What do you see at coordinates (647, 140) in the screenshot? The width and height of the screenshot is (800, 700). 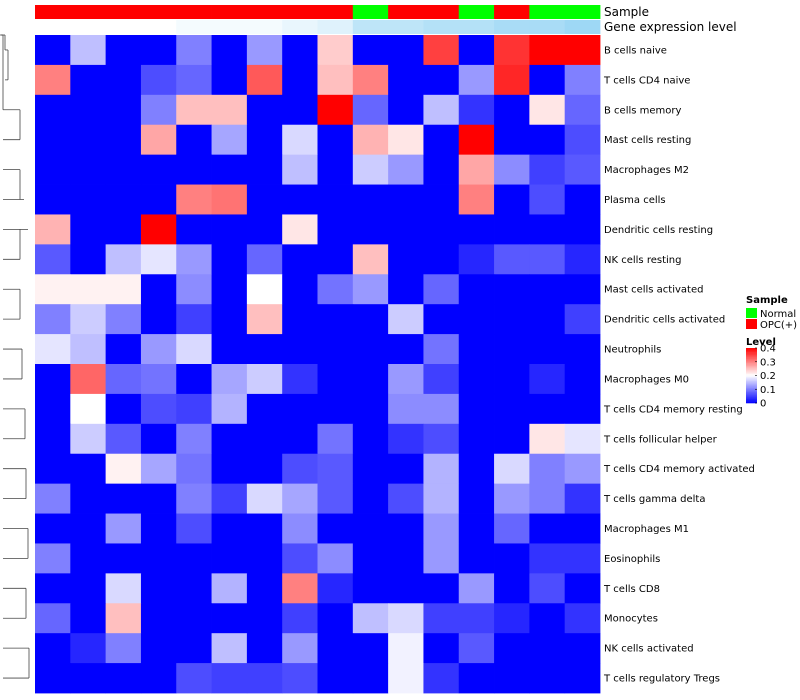 I see `row-label: Mast cells resting` at bounding box center [647, 140].